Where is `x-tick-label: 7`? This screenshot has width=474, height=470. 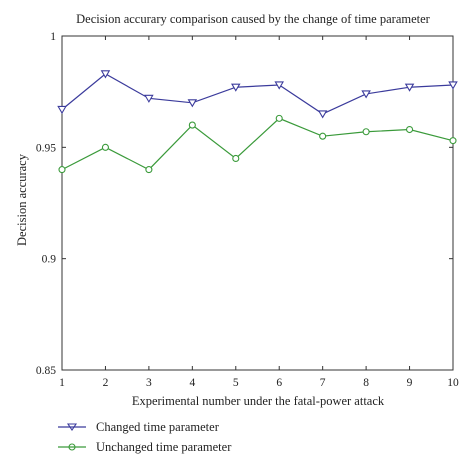 x-tick-label: 7 is located at coordinates (323, 383).